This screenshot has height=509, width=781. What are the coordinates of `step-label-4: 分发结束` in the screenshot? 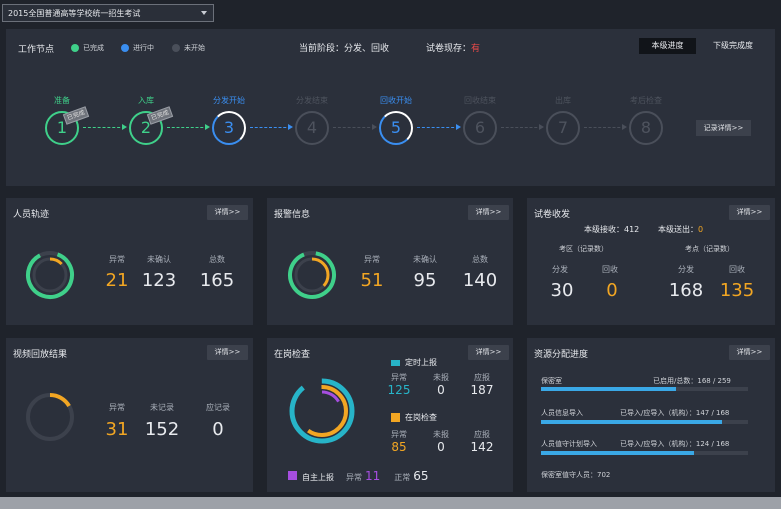 It's located at (312, 100).